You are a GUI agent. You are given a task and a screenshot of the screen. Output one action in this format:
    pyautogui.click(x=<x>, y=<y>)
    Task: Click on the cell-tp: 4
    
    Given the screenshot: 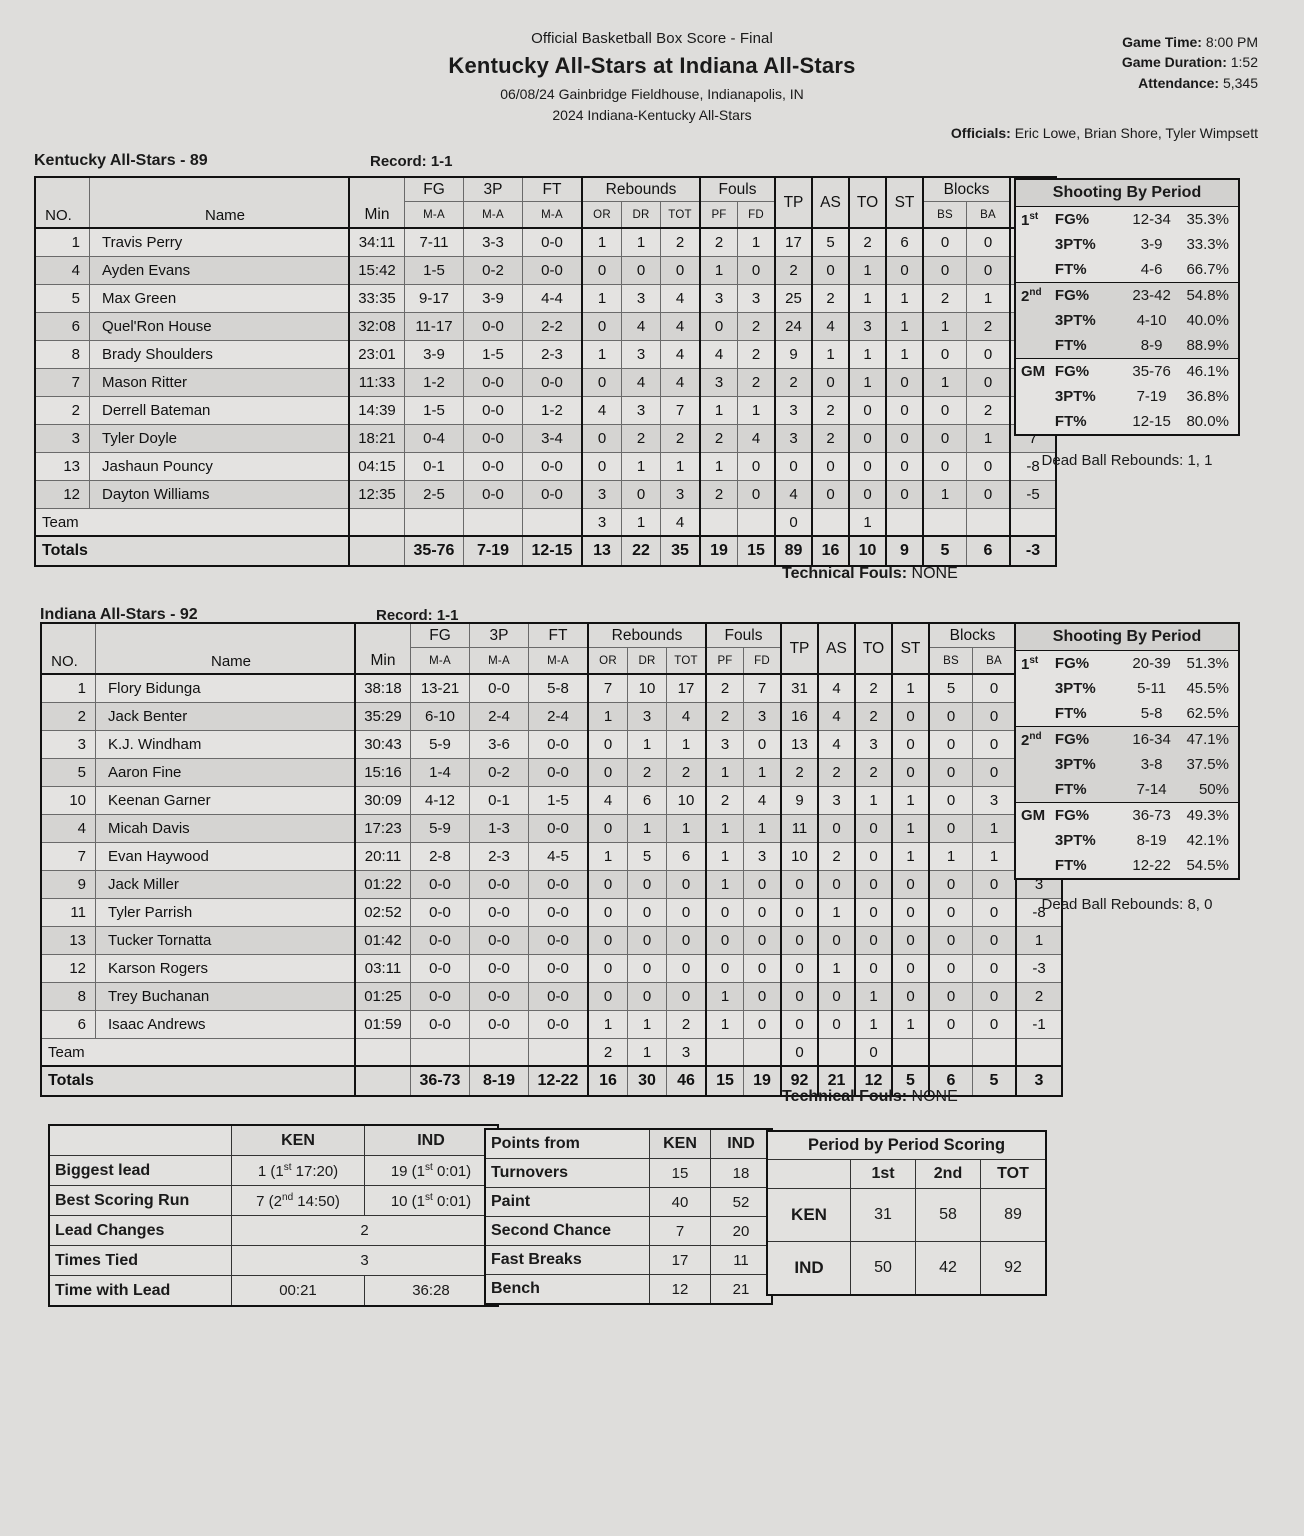 What is the action you would take?
    pyautogui.click(x=793, y=494)
    